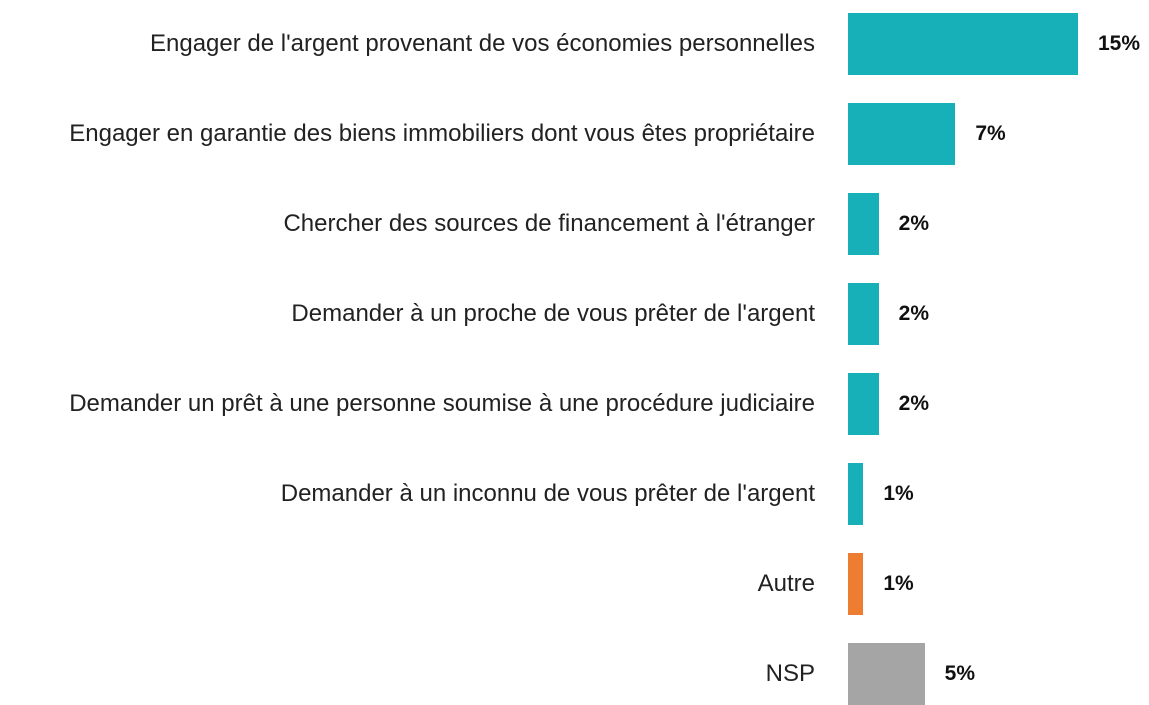  I want to click on value-label: 7%, so click(990, 133).